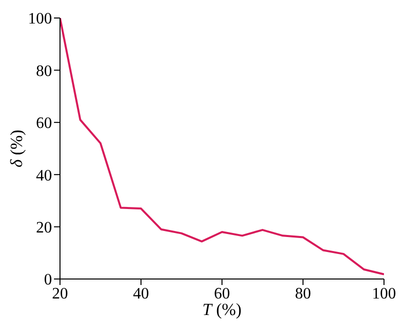 The width and height of the screenshot is (408, 327). What do you see at coordinates (141, 293) in the screenshot?
I see `x-tick-label: 40` at bounding box center [141, 293].